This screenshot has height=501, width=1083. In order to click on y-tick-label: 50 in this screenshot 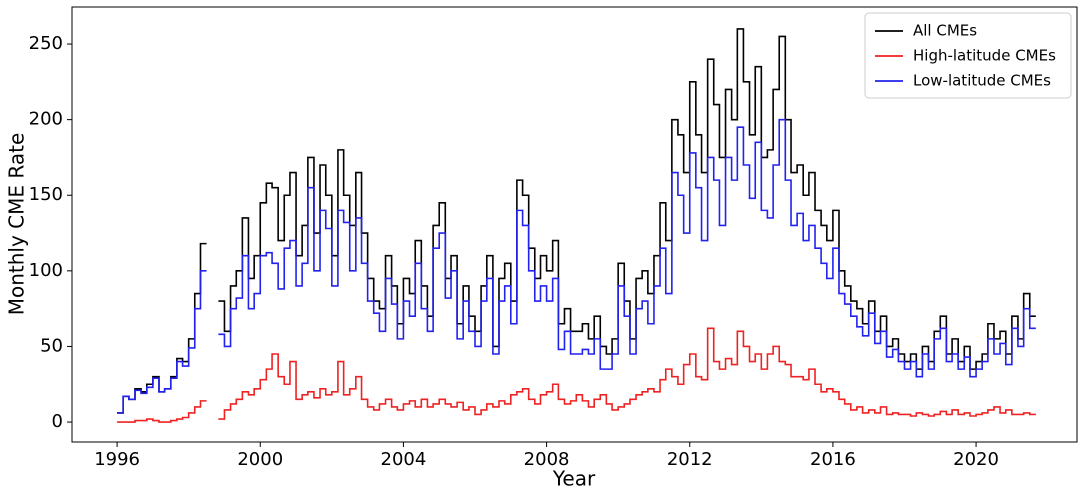, I will do `click(51, 345)`.